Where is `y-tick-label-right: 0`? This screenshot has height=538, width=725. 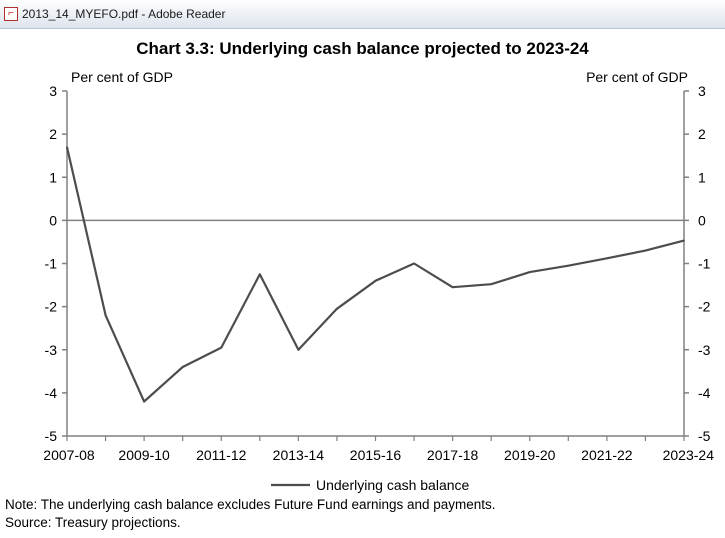 y-tick-label-right: 0 is located at coordinates (702, 220).